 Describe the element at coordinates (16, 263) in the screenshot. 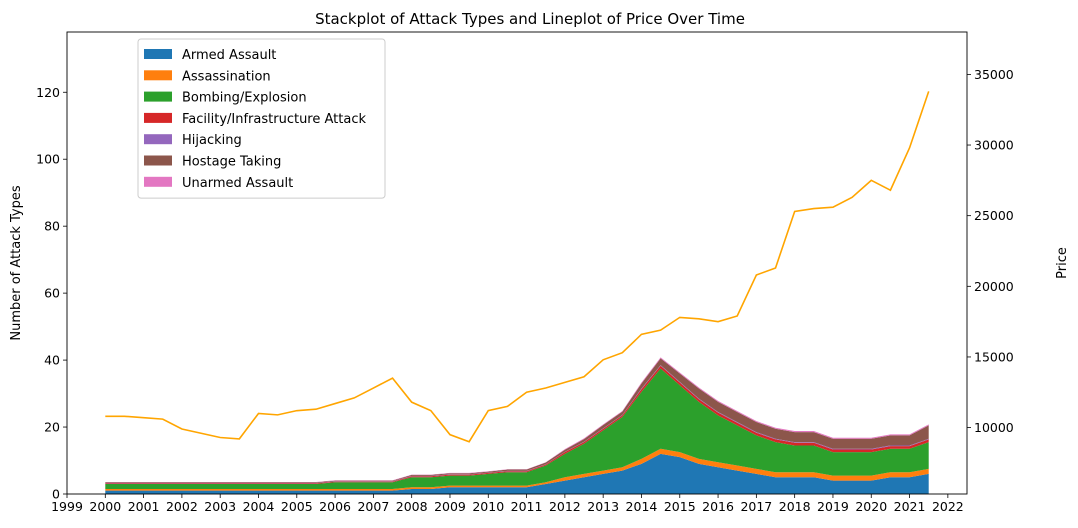

I see `y-axis-label: Number of Attack Types` at that location.